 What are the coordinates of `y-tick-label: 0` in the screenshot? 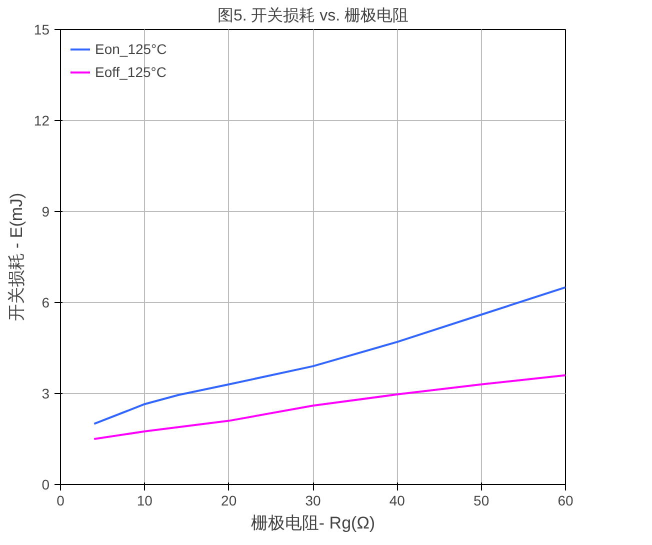 It's located at (46, 484).